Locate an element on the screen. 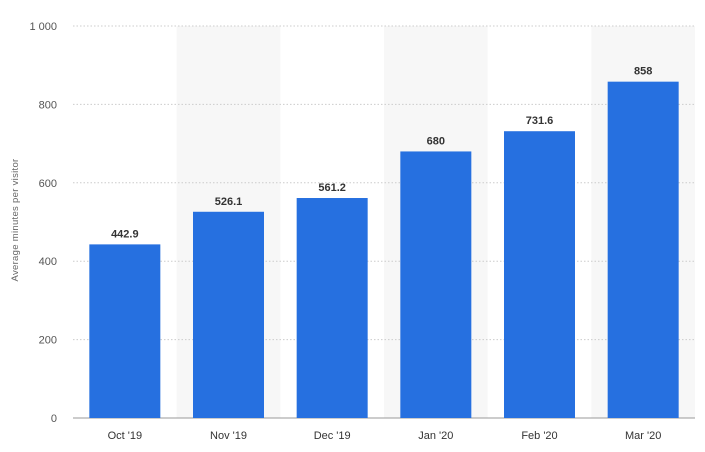 The height and width of the screenshot is (452, 705). data-label: 561.2 is located at coordinates (332, 188).